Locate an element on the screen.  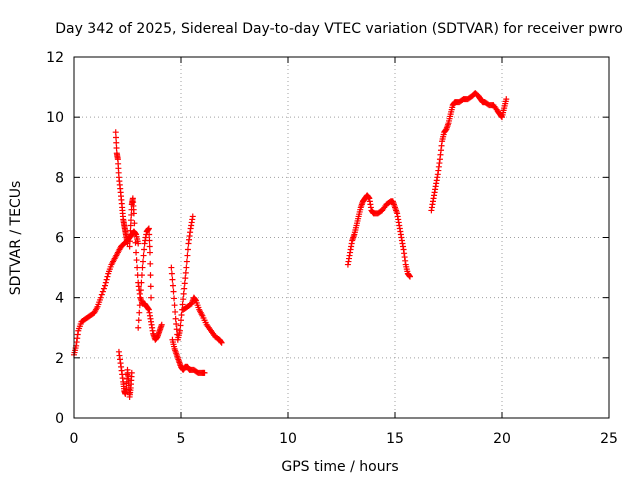
y-tick-label: 0 is located at coordinates (59, 419).